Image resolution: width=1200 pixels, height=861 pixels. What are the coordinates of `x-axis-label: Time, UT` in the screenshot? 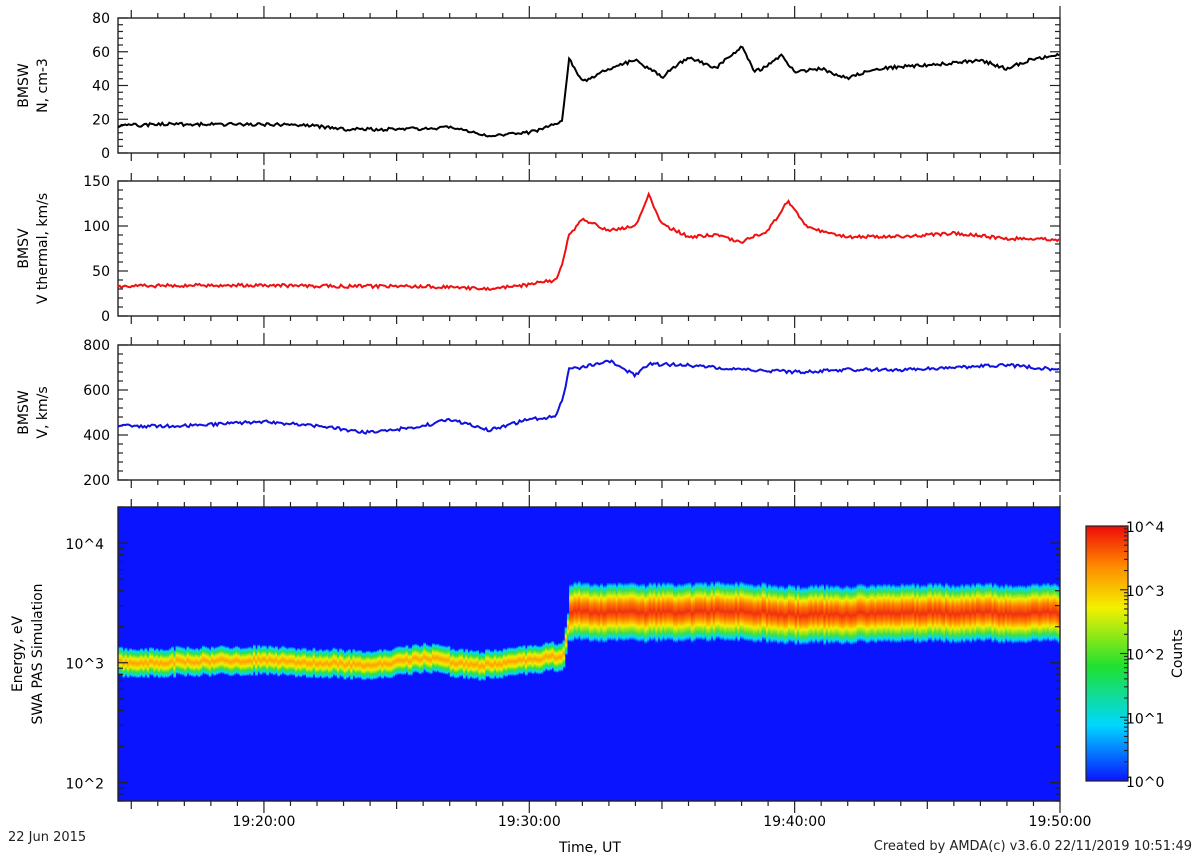 It's located at (589, 848).